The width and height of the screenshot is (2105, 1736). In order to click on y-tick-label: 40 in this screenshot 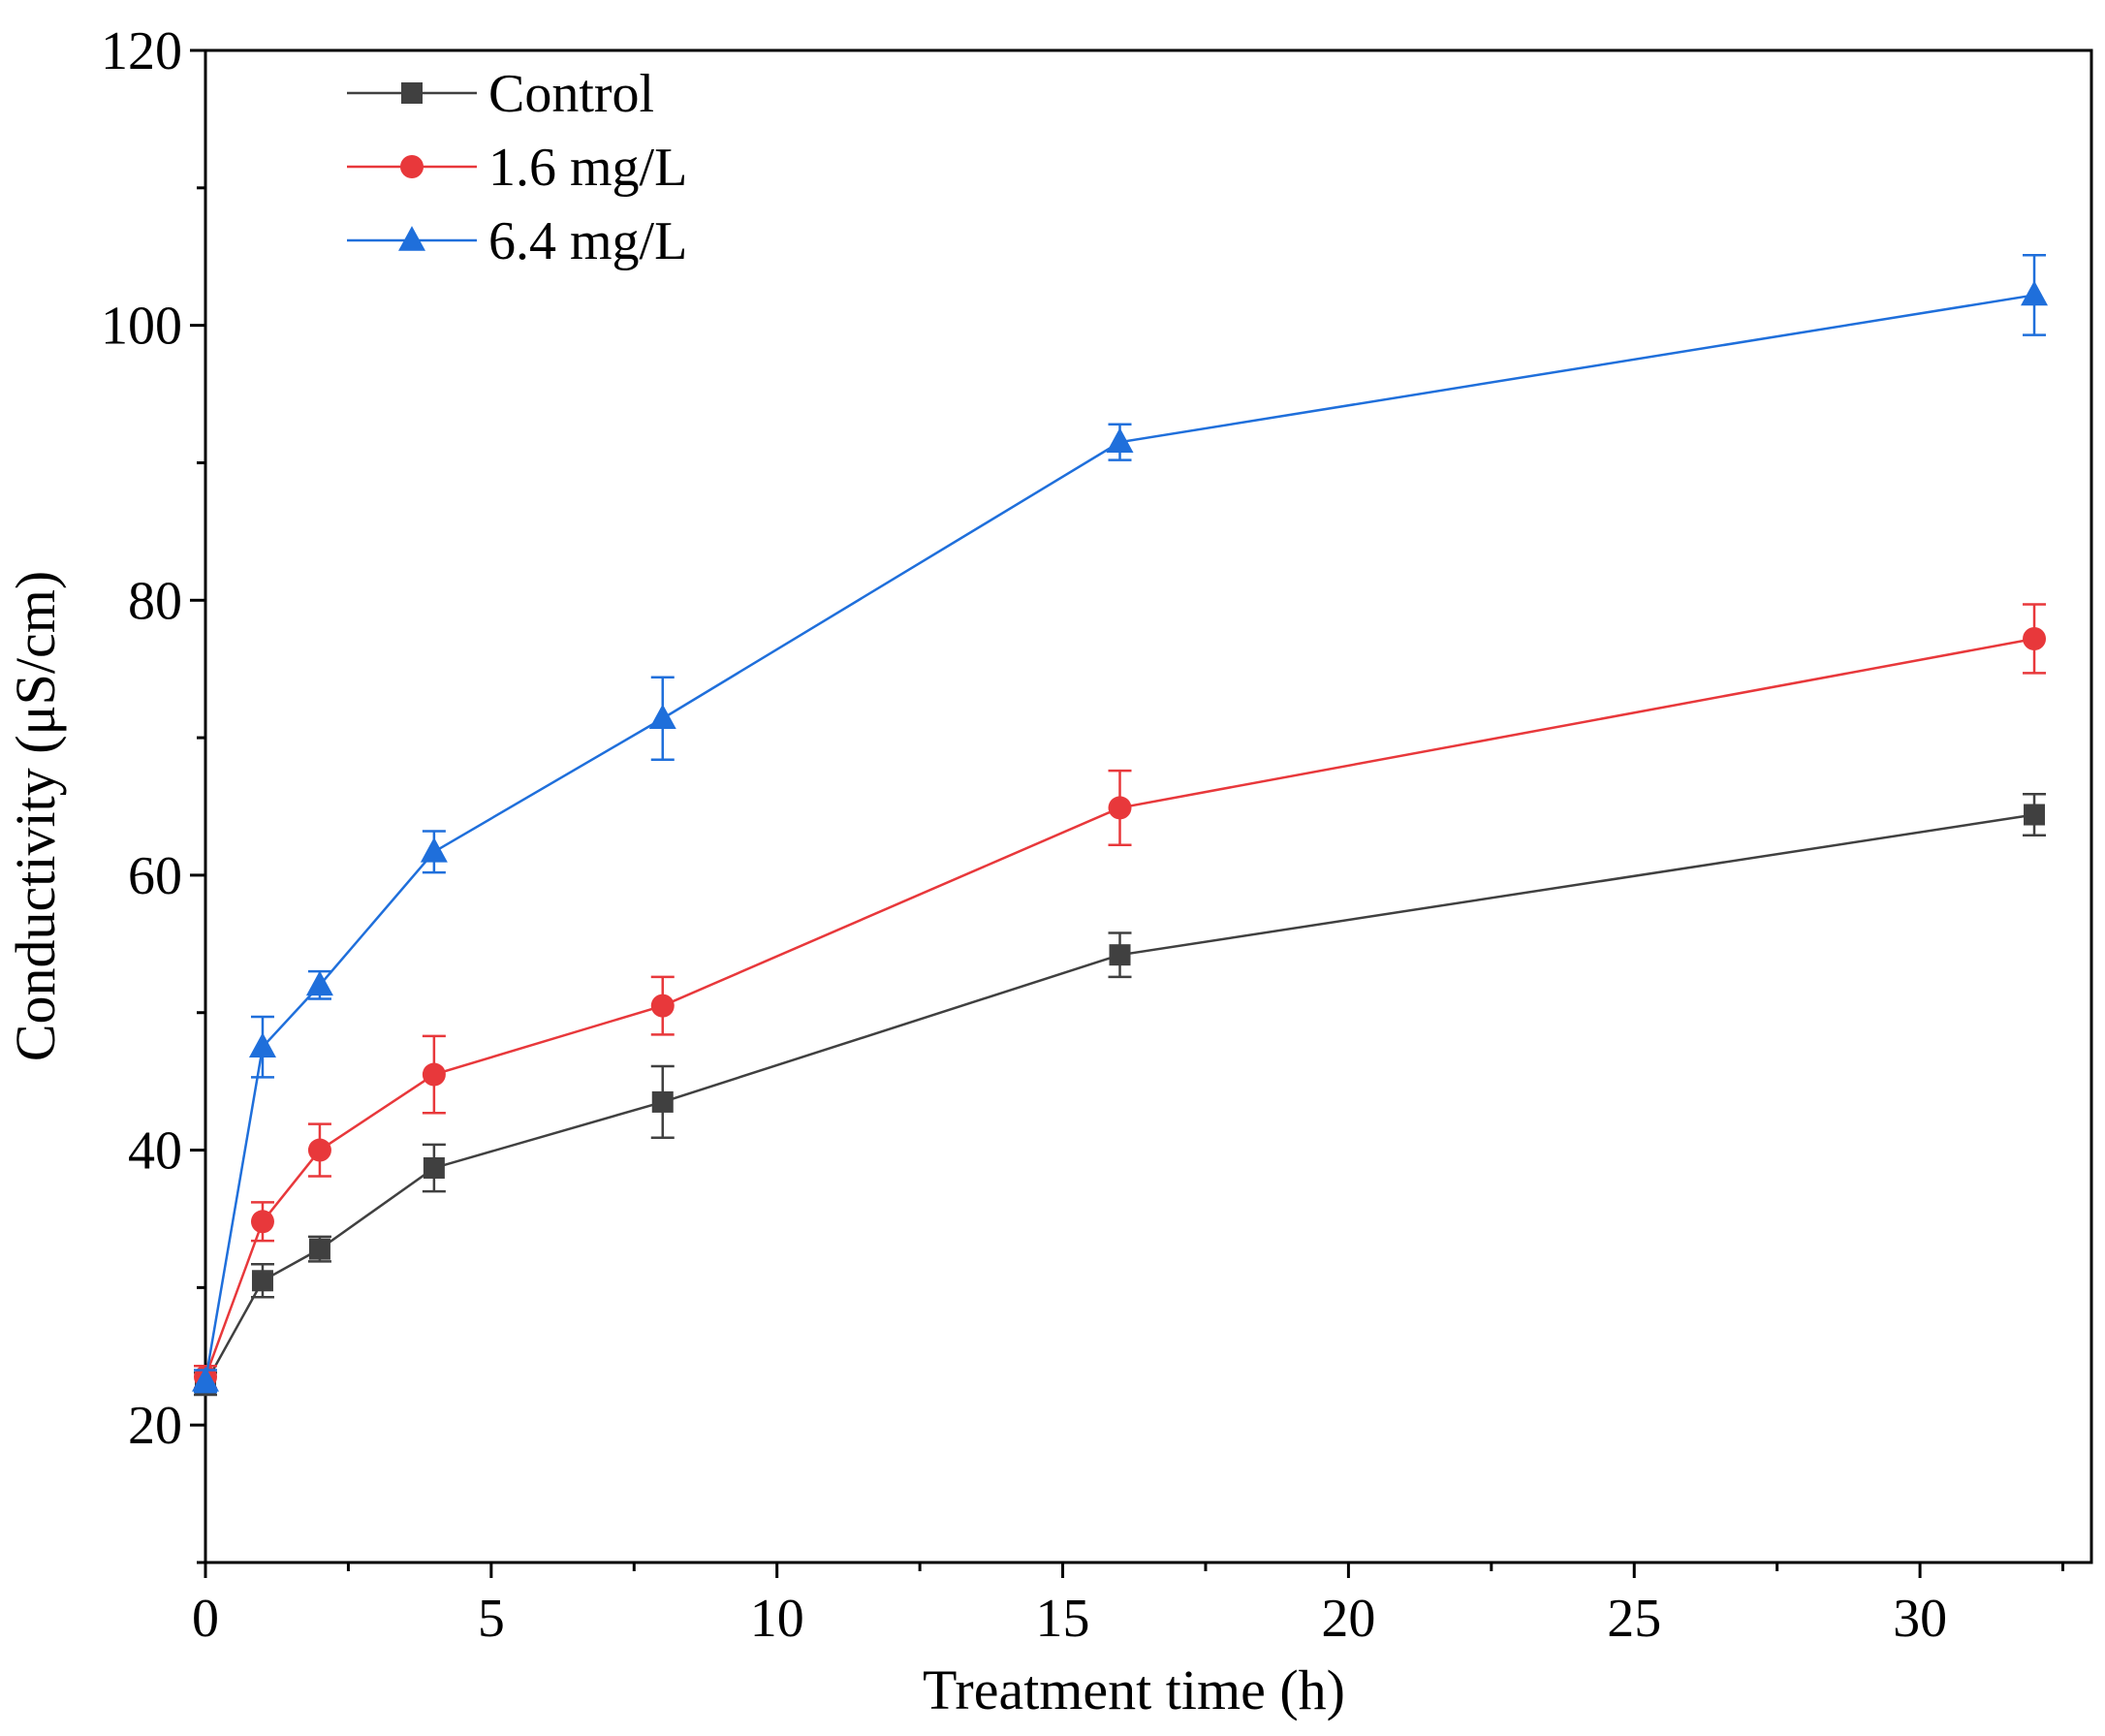, I will do `click(155, 1151)`.